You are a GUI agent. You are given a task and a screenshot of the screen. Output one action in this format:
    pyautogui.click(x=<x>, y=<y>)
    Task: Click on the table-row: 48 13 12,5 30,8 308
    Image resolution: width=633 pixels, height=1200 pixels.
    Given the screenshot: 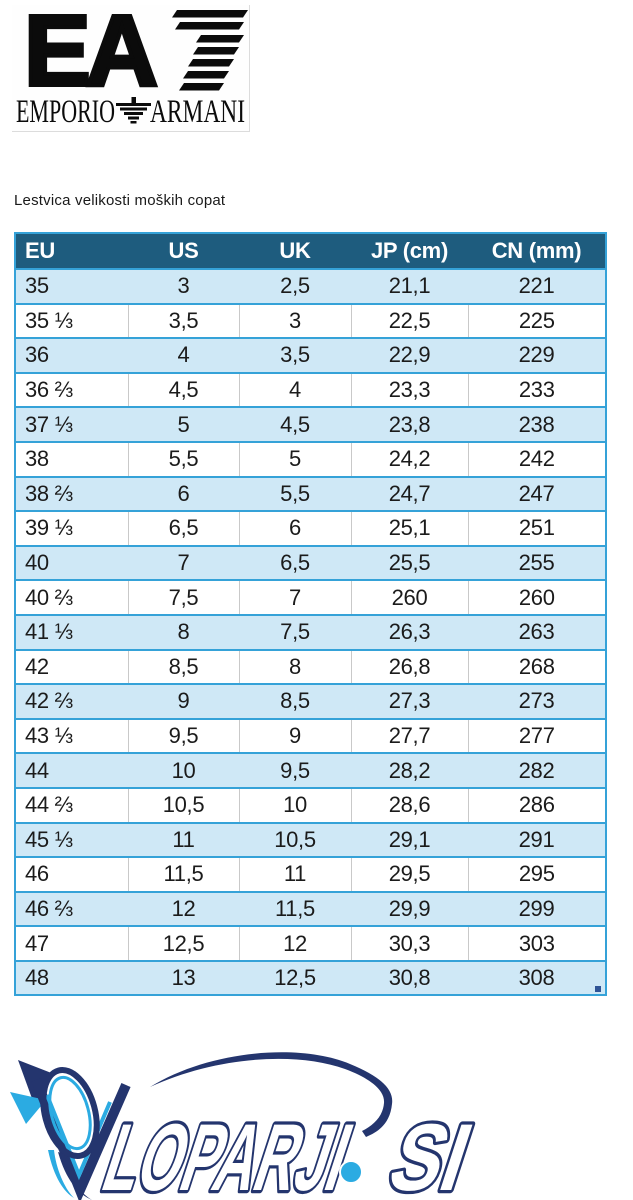 What is the action you would take?
    pyautogui.click(x=310, y=978)
    